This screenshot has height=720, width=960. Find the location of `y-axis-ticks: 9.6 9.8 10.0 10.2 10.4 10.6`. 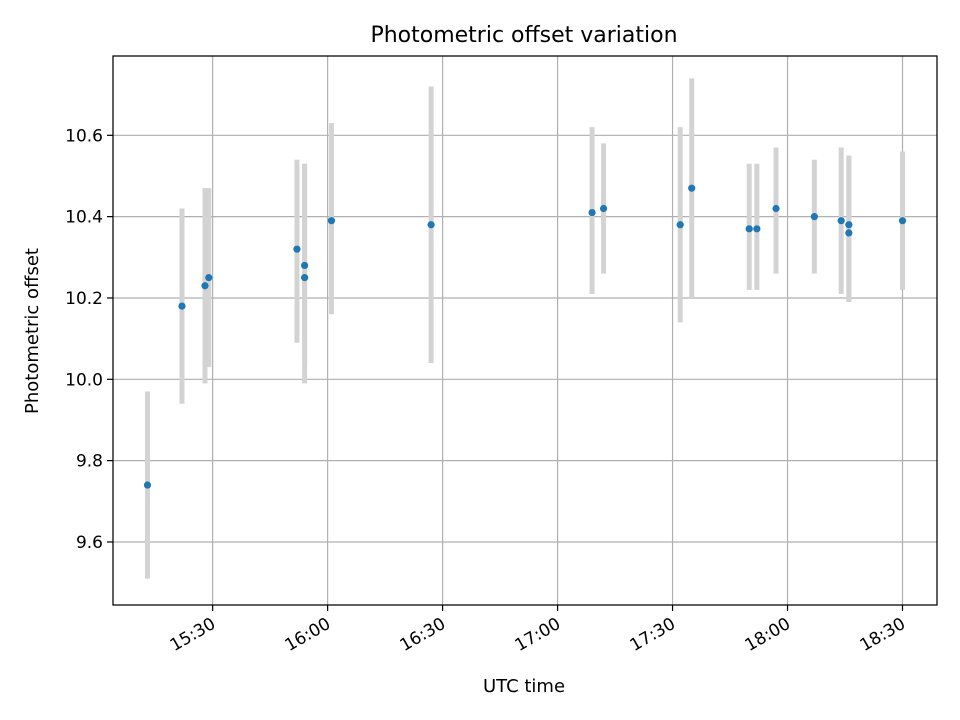

y-axis-ticks: 9.6 9.8 10.0 10.2 10.4 10.6 is located at coordinates (89, 339).